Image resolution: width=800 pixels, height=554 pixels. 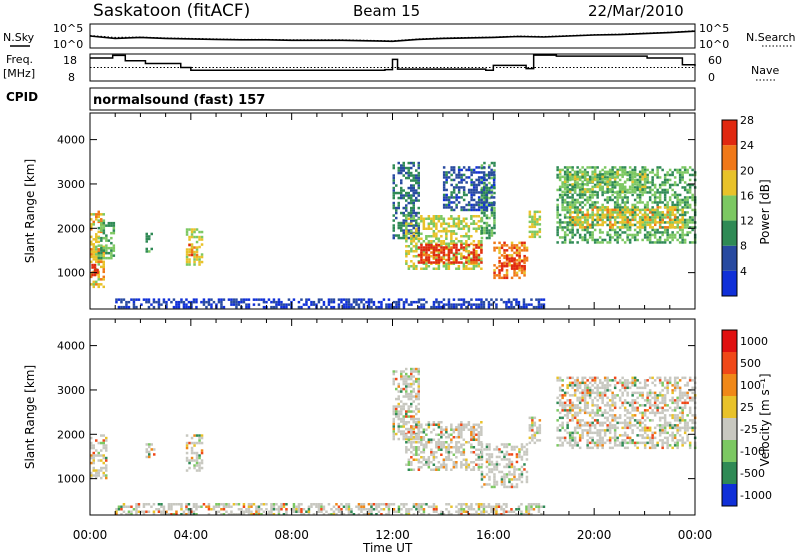 I want to click on nsearch-line, so click(x=392, y=36).